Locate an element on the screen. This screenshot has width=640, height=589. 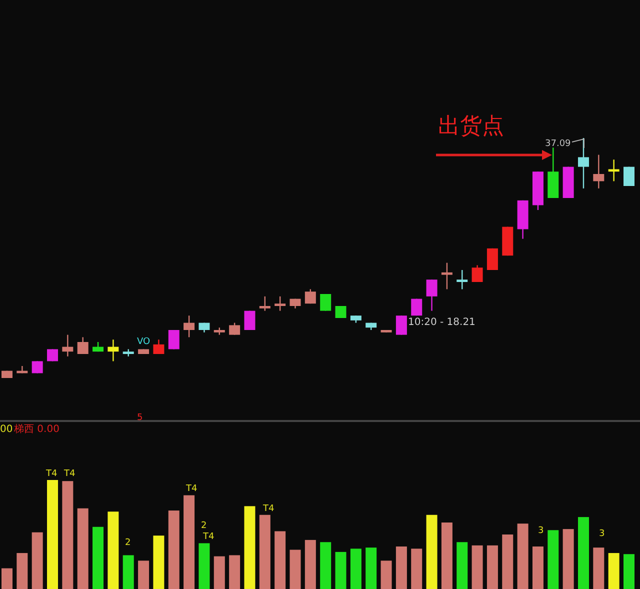
text: 00 is located at coordinates (6, 429).